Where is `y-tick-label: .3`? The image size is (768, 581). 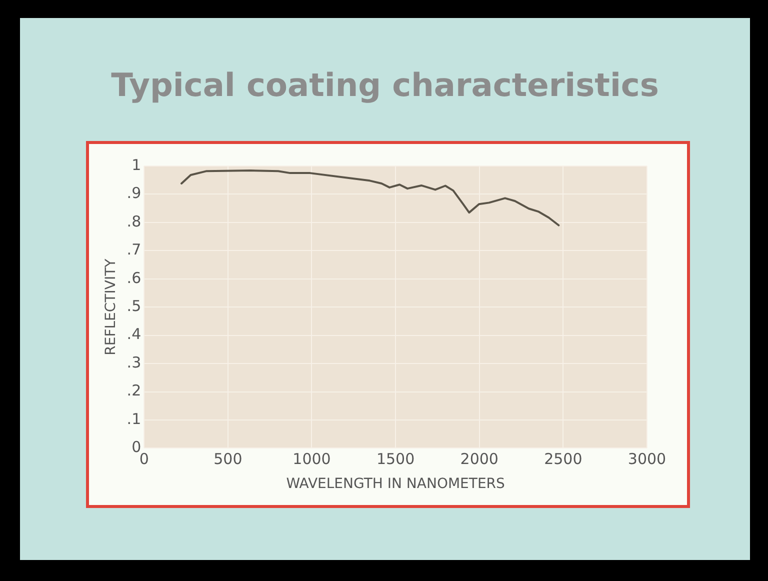 y-tick-label: .3 is located at coordinates (134, 362).